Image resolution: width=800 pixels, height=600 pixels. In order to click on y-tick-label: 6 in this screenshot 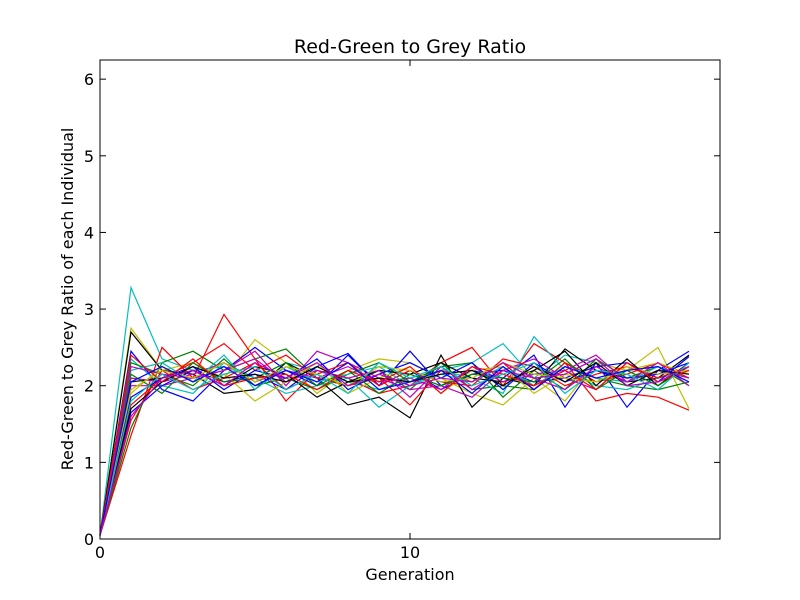, I will do `click(89, 79)`.